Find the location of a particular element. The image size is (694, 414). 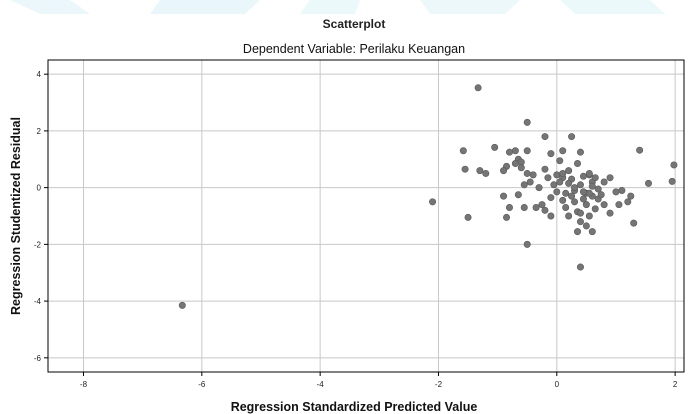

y-axis-label: Regression Studentized Residual is located at coordinates (16, 216).